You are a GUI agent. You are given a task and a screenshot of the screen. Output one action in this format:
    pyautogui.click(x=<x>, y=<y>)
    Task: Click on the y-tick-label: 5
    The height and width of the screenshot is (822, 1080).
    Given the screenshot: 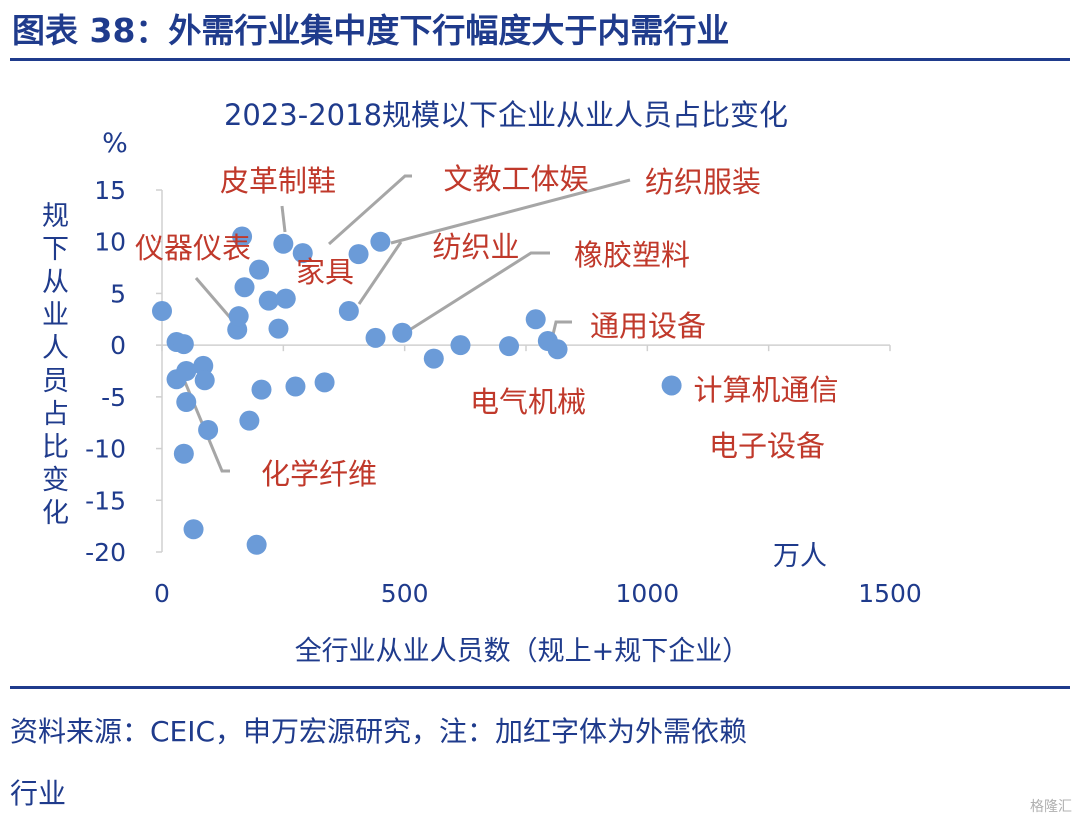 What is the action you would take?
    pyautogui.click(x=118, y=293)
    